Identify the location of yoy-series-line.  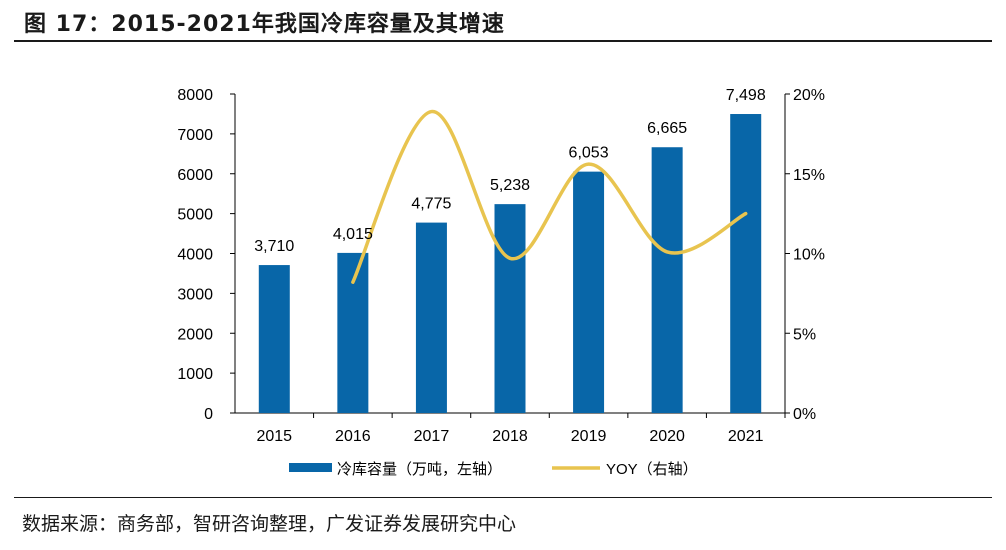
(549, 196).